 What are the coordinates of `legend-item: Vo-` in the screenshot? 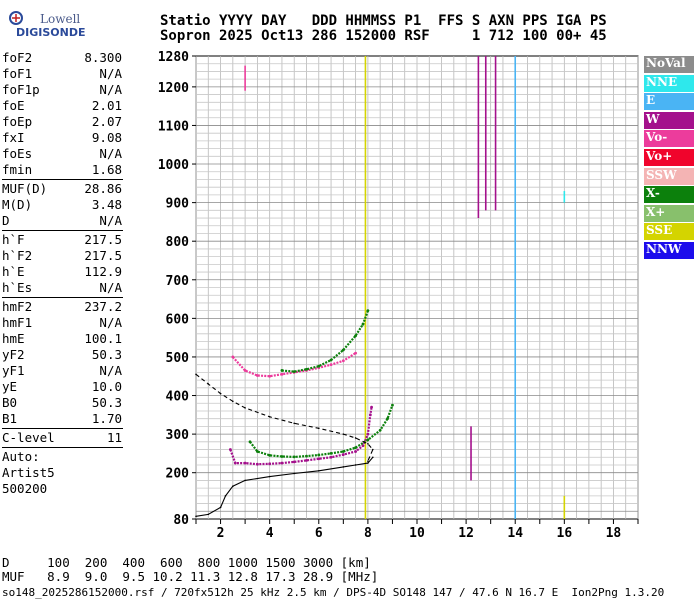 It's located at (669, 139).